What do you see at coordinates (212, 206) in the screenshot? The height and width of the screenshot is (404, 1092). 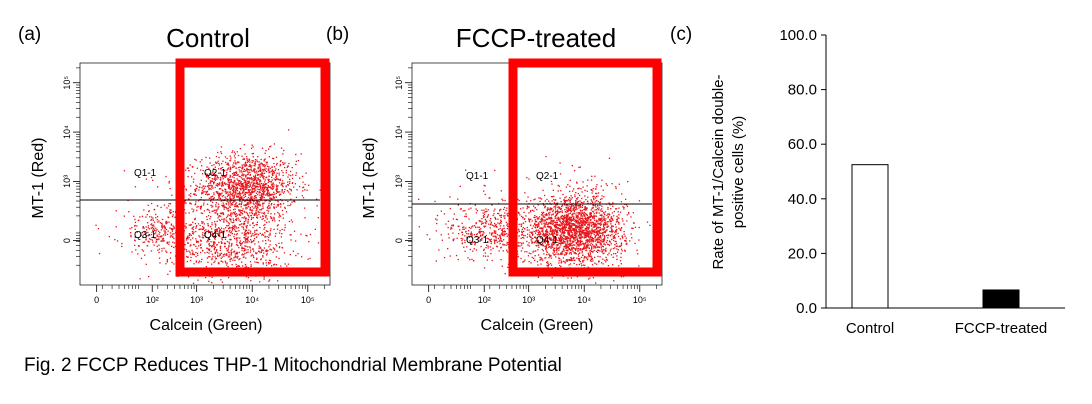 I see `panel-a-dots` at bounding box center [212, 206].